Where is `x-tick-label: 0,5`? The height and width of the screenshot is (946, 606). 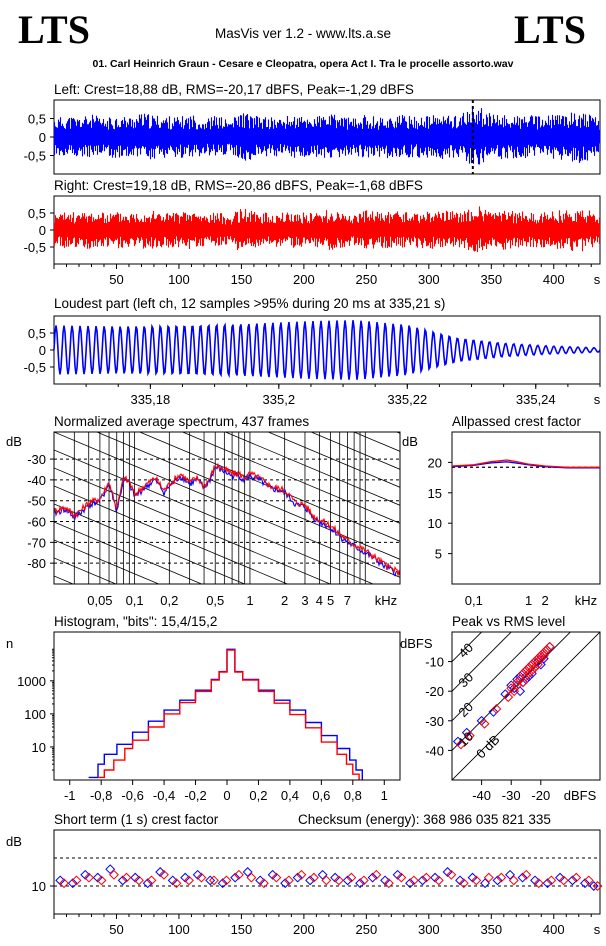
x-tick-label: 0,5 is located at coordinates (215, 600).